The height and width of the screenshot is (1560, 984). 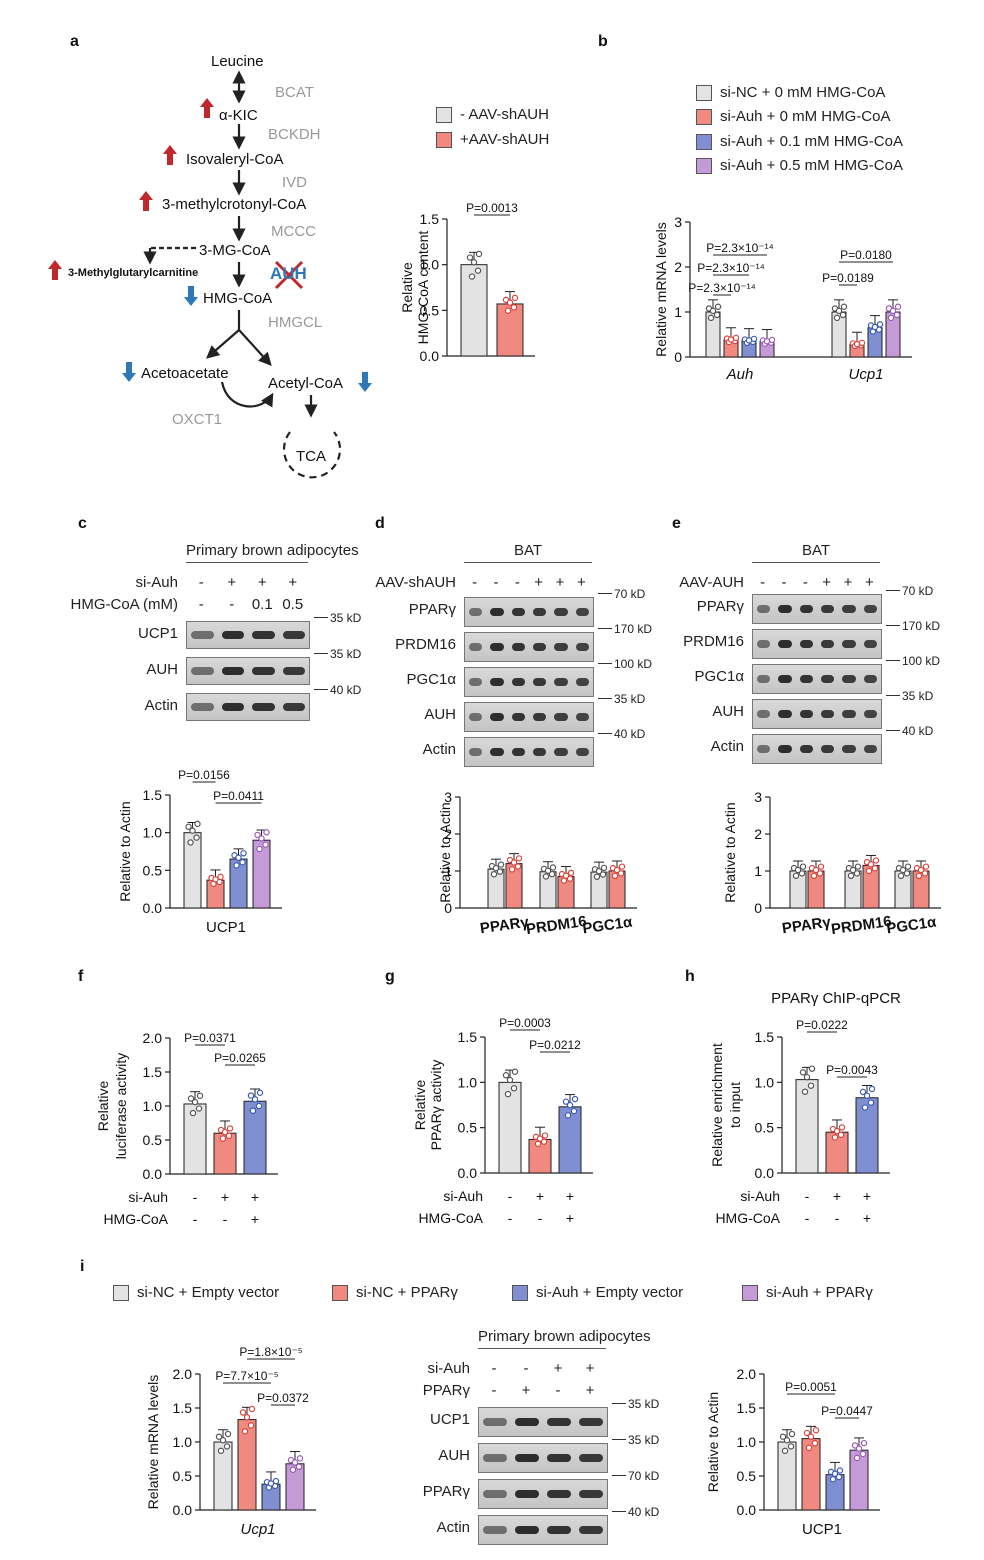 I want to click on enzyme-ivd: IVD, so click(x=295, y=182).